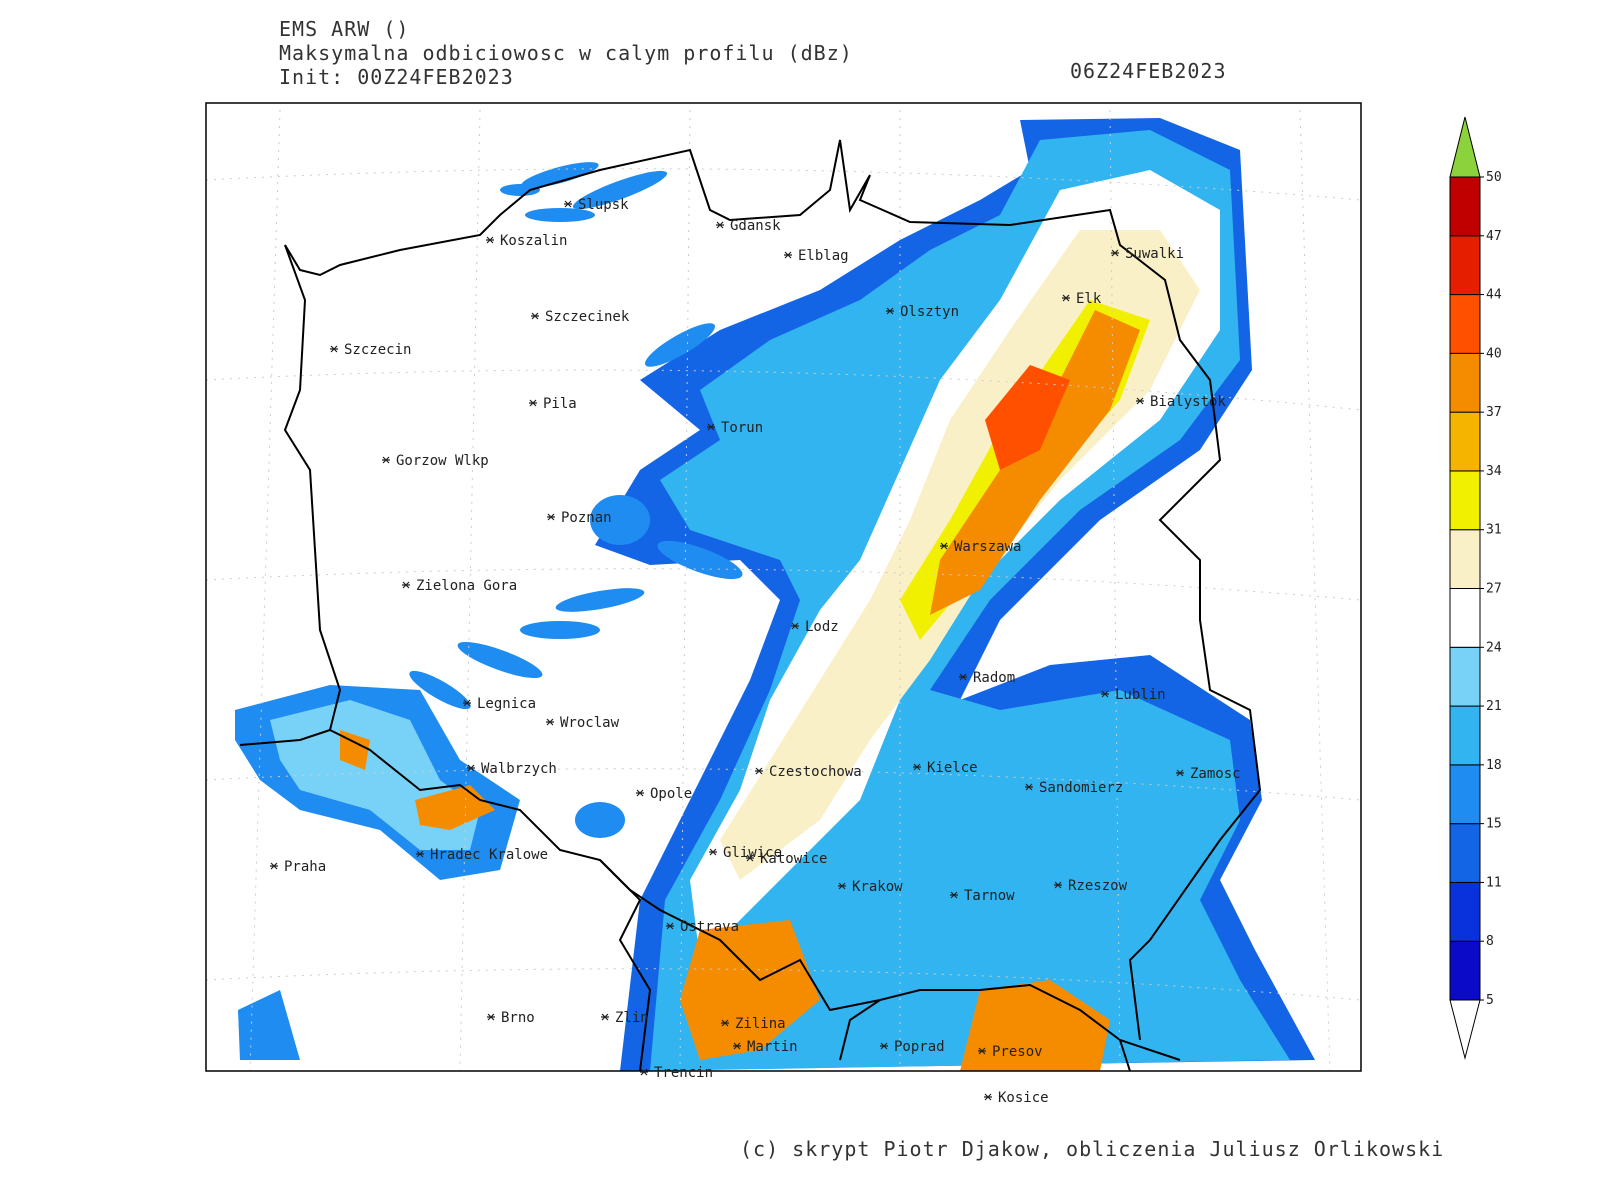  I want to click on city-name: Slupsk, so click(603, 205).